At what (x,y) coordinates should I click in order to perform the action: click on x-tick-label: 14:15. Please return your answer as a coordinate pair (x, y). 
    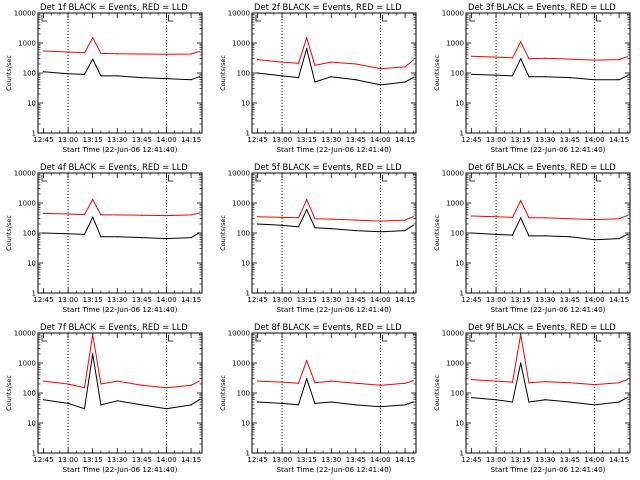
    Looking at the image, I should click on (191, 300).